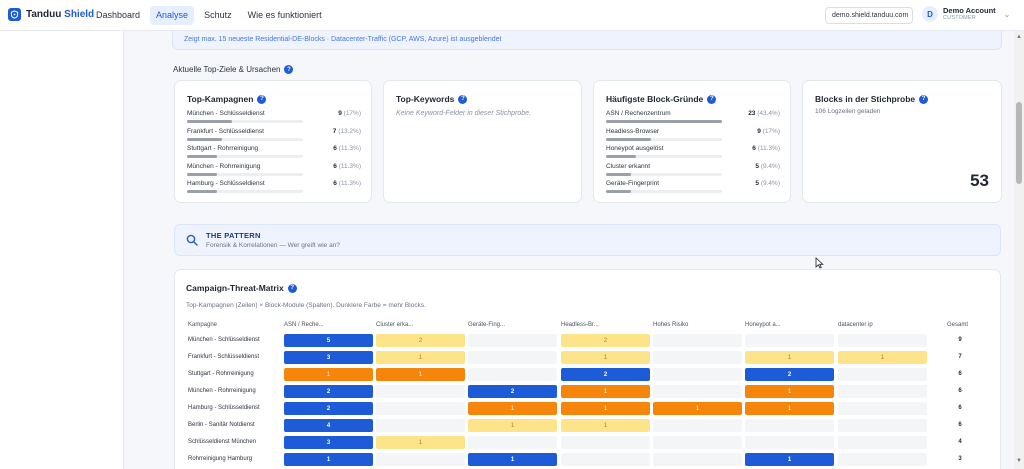 This screenshot has width=1024, height=469. I want to click on row-label: Frankfurt - Schlüsseldienst, so click(225, 131).